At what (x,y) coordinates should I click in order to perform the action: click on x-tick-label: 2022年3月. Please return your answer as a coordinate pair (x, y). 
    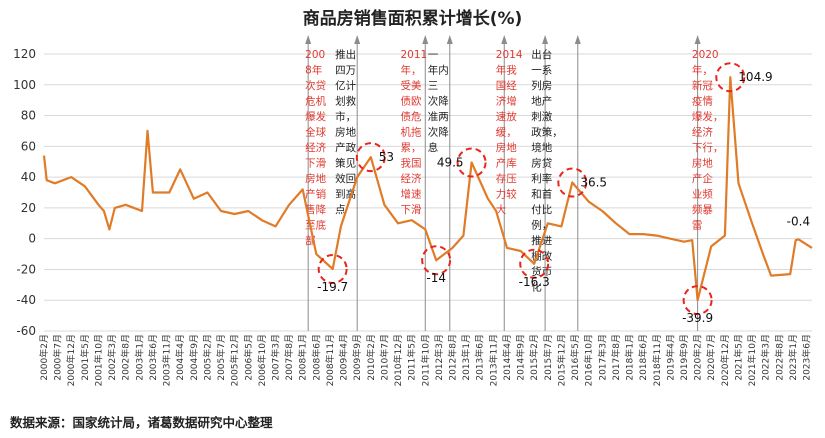
    Looking at the image, I should click on (766, 357).